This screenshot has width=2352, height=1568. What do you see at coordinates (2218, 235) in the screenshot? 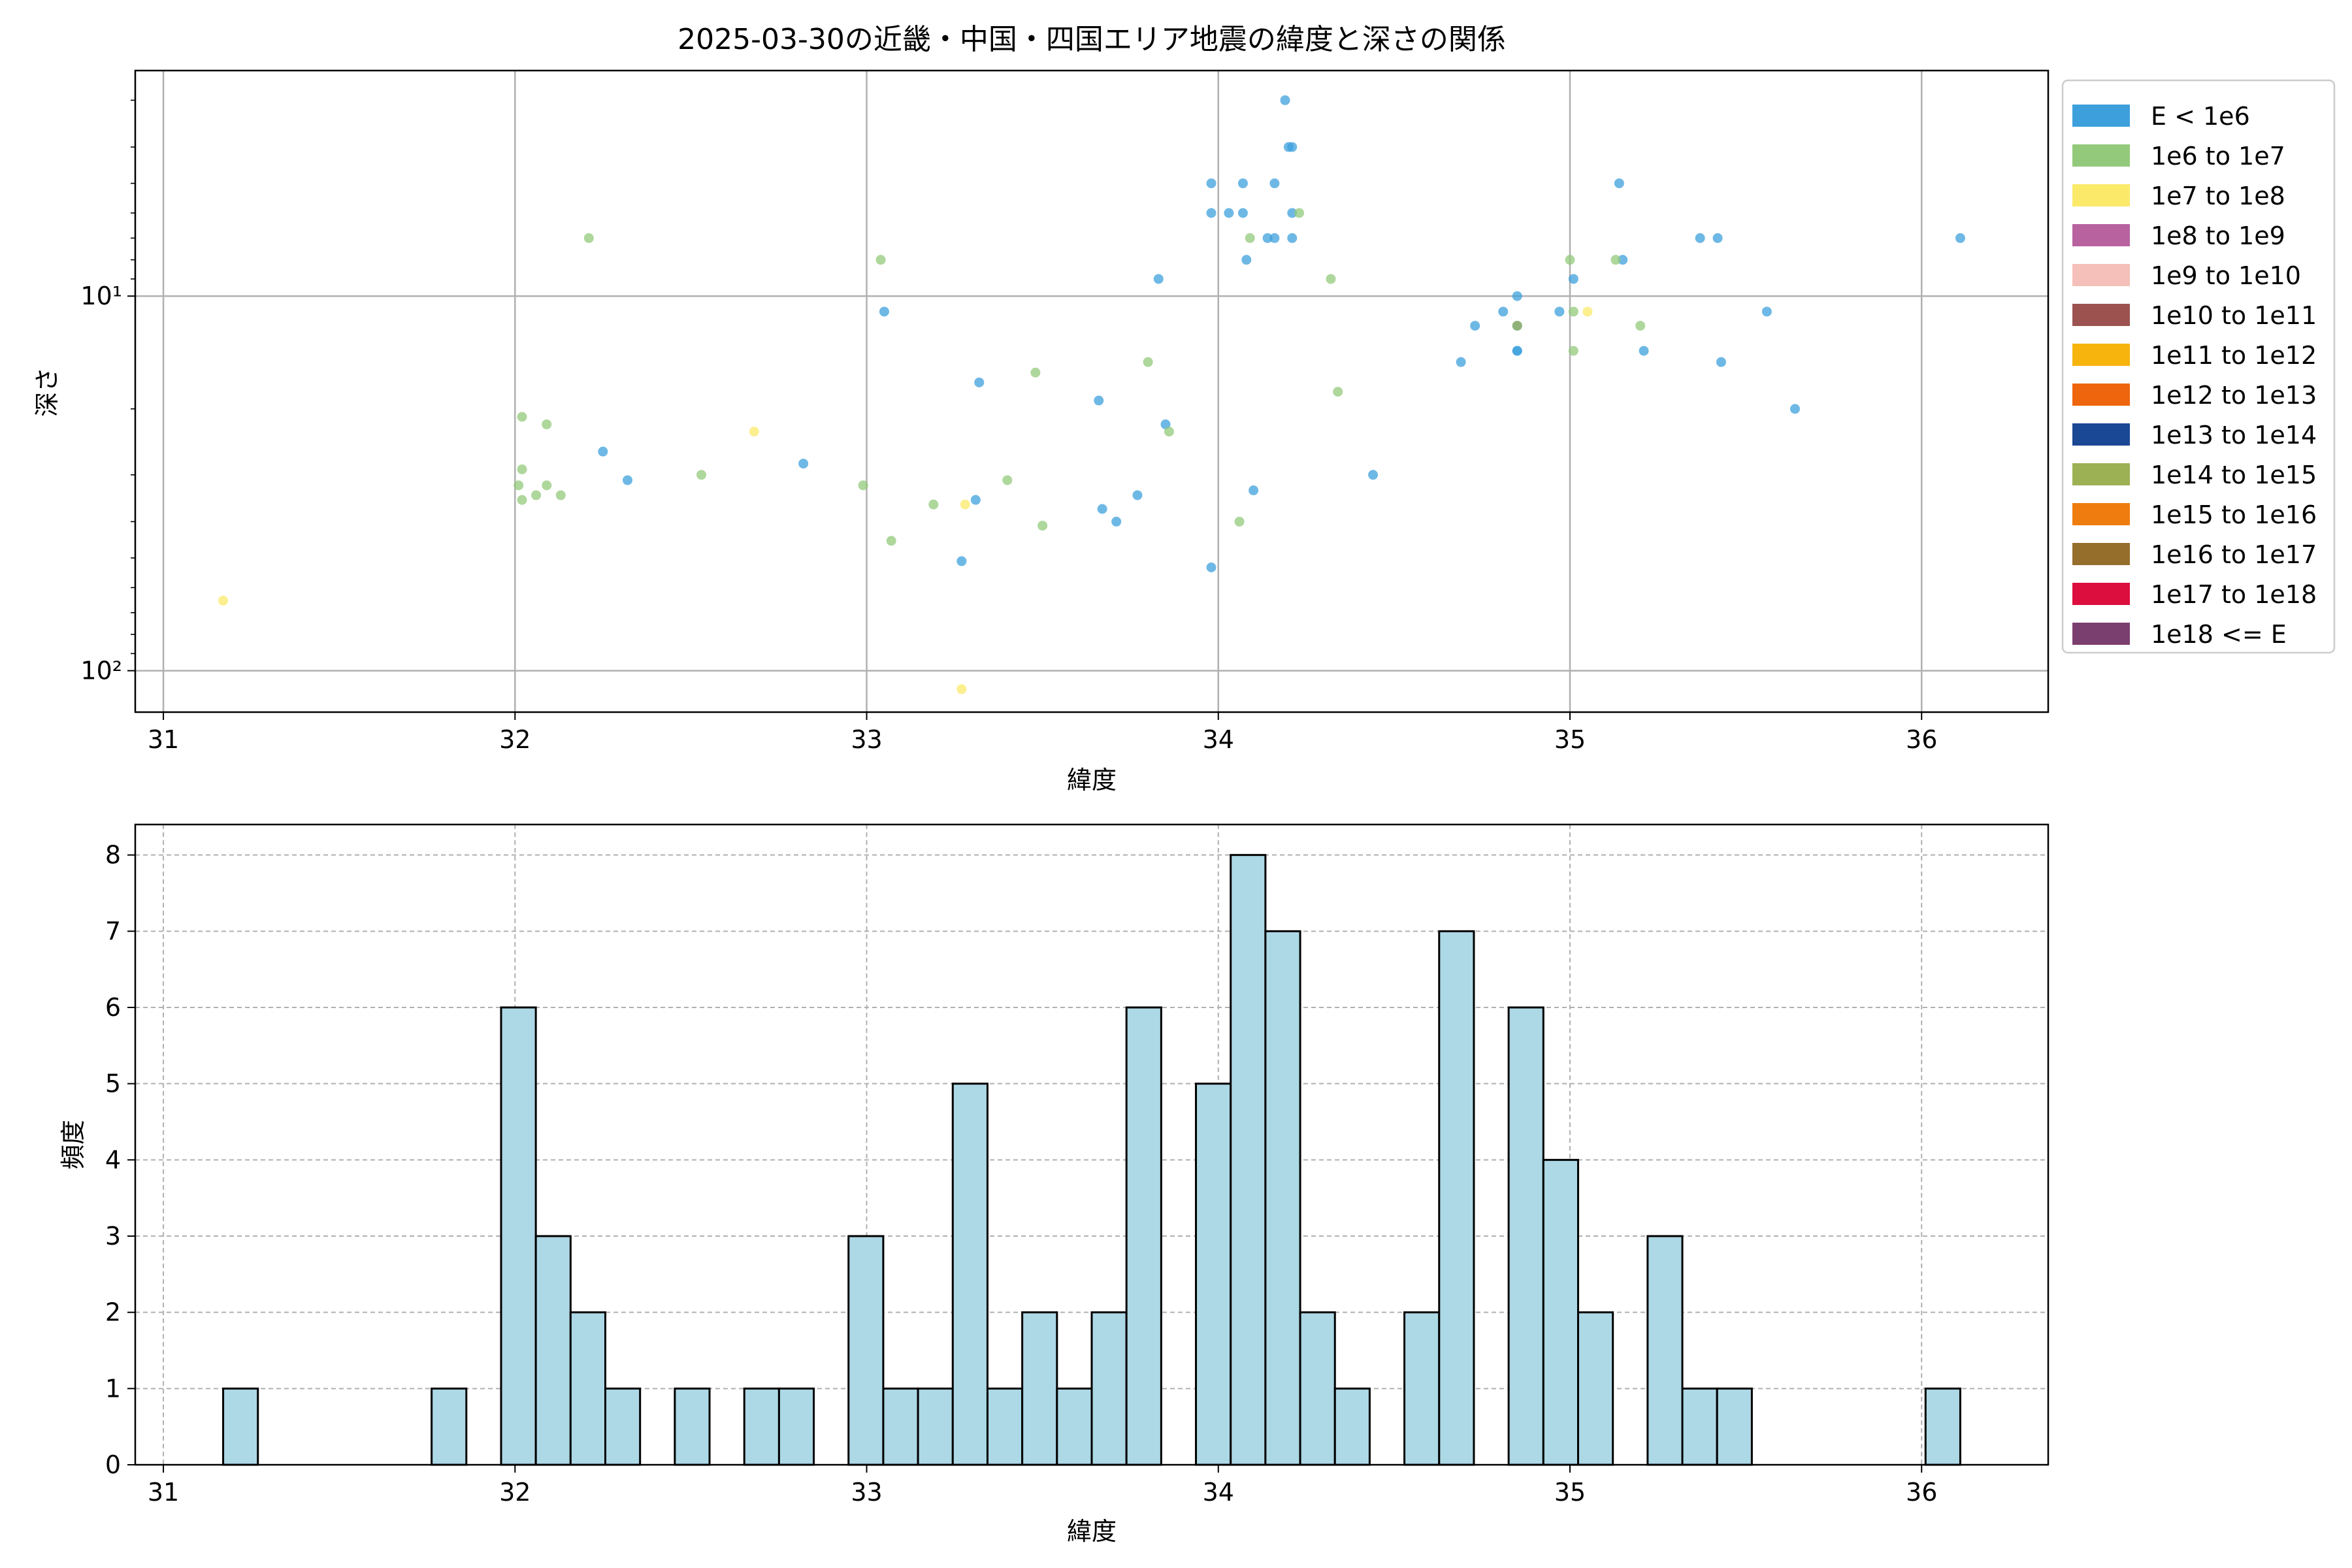
I see `legend-label: 1e8 to 1e9` at bounding box center [2218, 235].